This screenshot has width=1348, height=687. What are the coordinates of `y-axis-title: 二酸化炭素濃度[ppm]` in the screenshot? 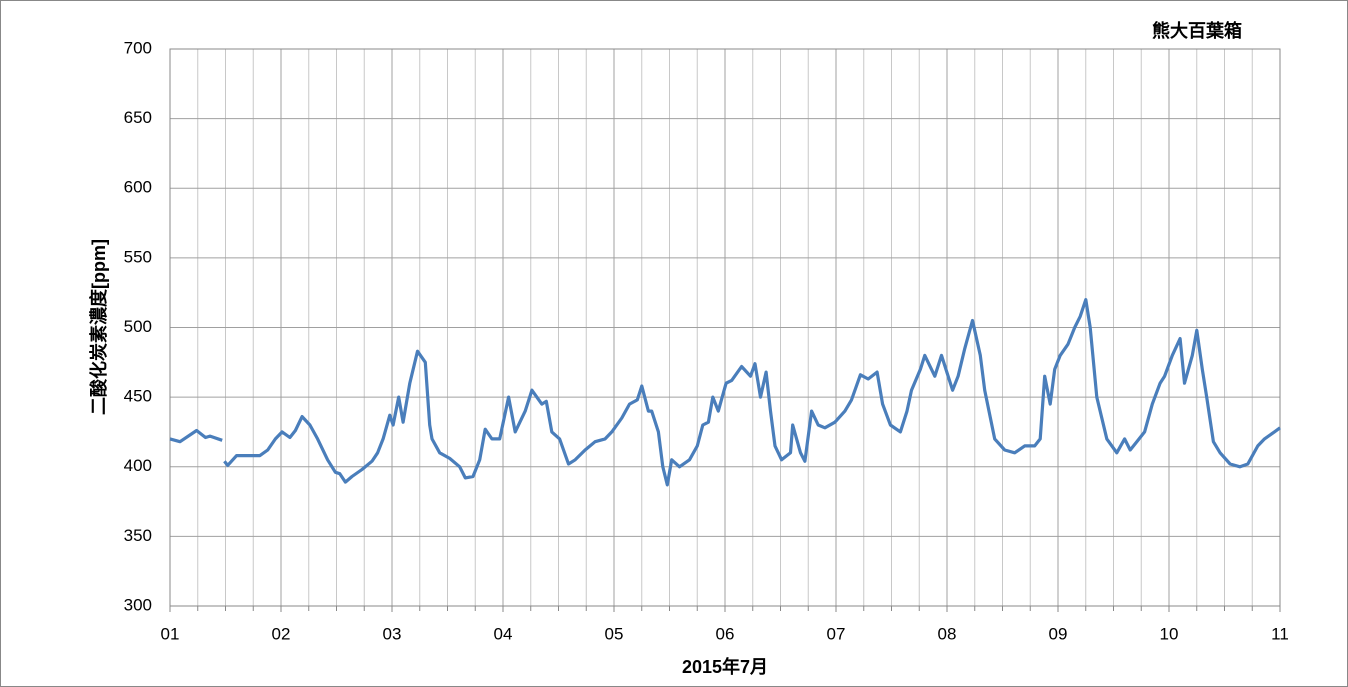 It's located at (98, 327).